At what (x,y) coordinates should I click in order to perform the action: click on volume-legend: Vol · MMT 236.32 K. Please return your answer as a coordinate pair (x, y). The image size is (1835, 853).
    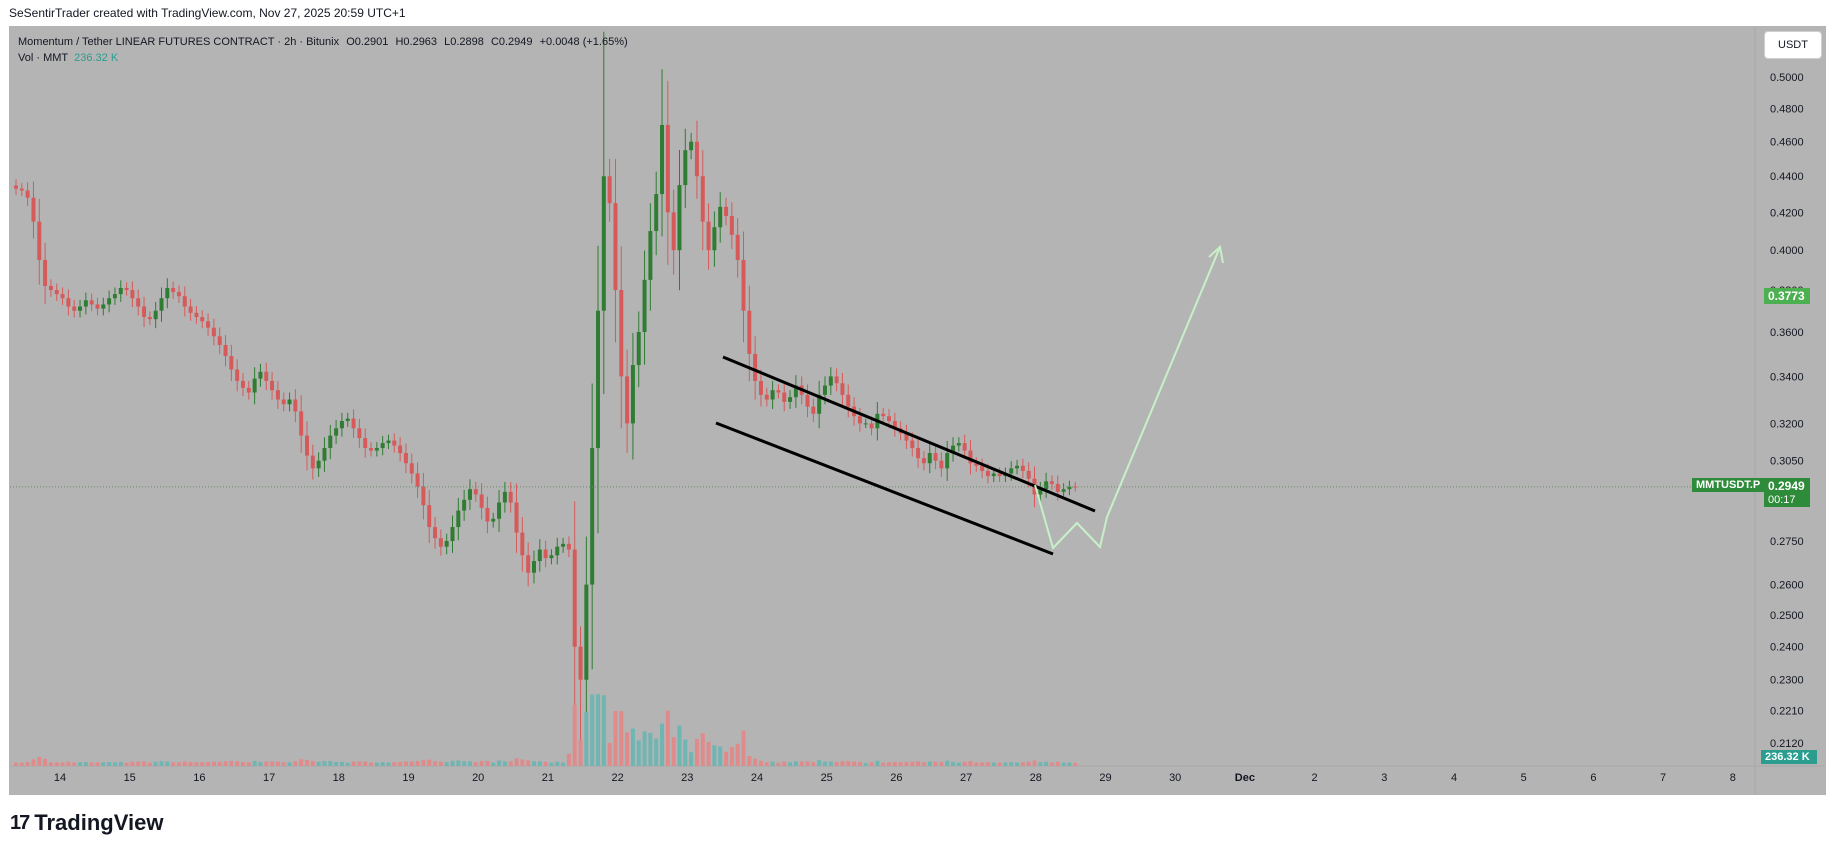
    Looking at the image, I should click on (68, 58).